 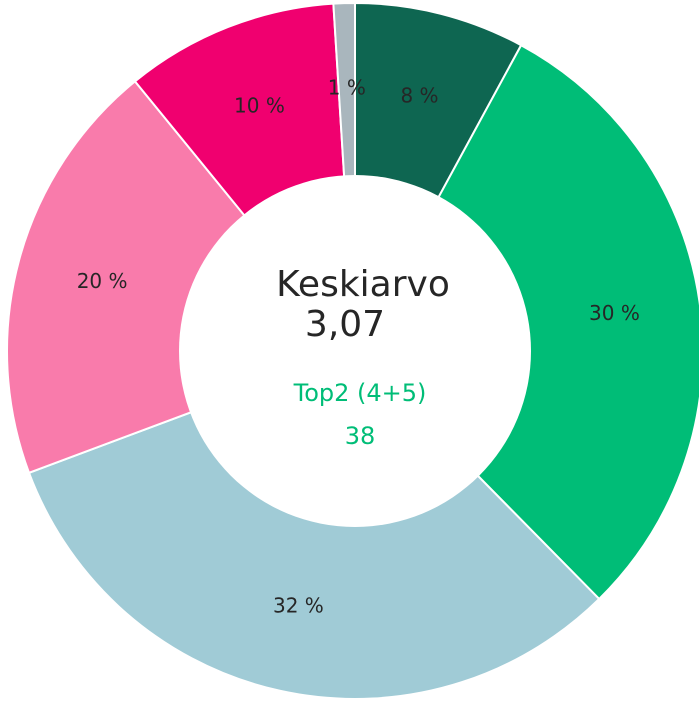 What do you see at coordinates (347, 88) in the screenshot?
I see `slice-label: 1 %` at bounding box center [347, 88].